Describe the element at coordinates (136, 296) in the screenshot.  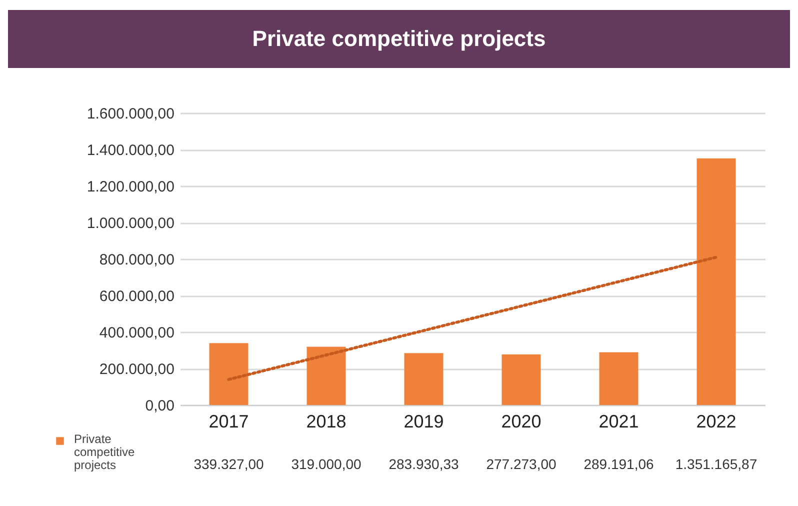
I see `y-tick-label: 600.000,00` at that location.